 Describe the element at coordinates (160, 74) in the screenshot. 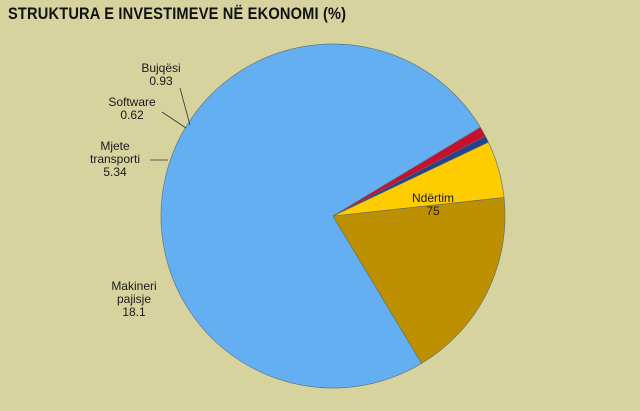

I see `slice-label-4: Bujqësi 0.93` at that location.